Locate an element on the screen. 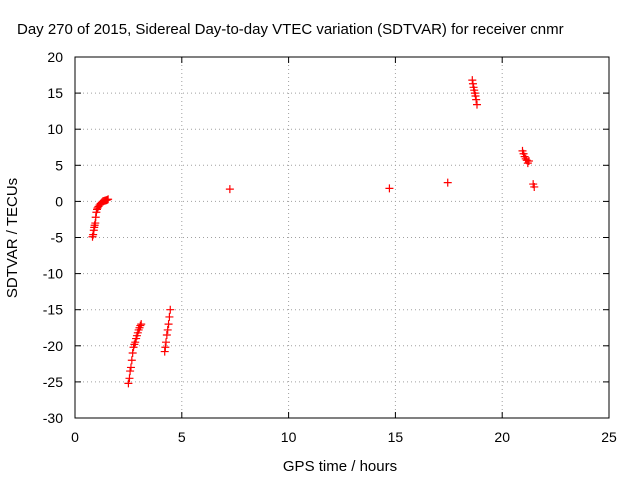 The width and height of the screenshot is (640, 480). y-tick-label: -15 is located at coordinates (53, 310).